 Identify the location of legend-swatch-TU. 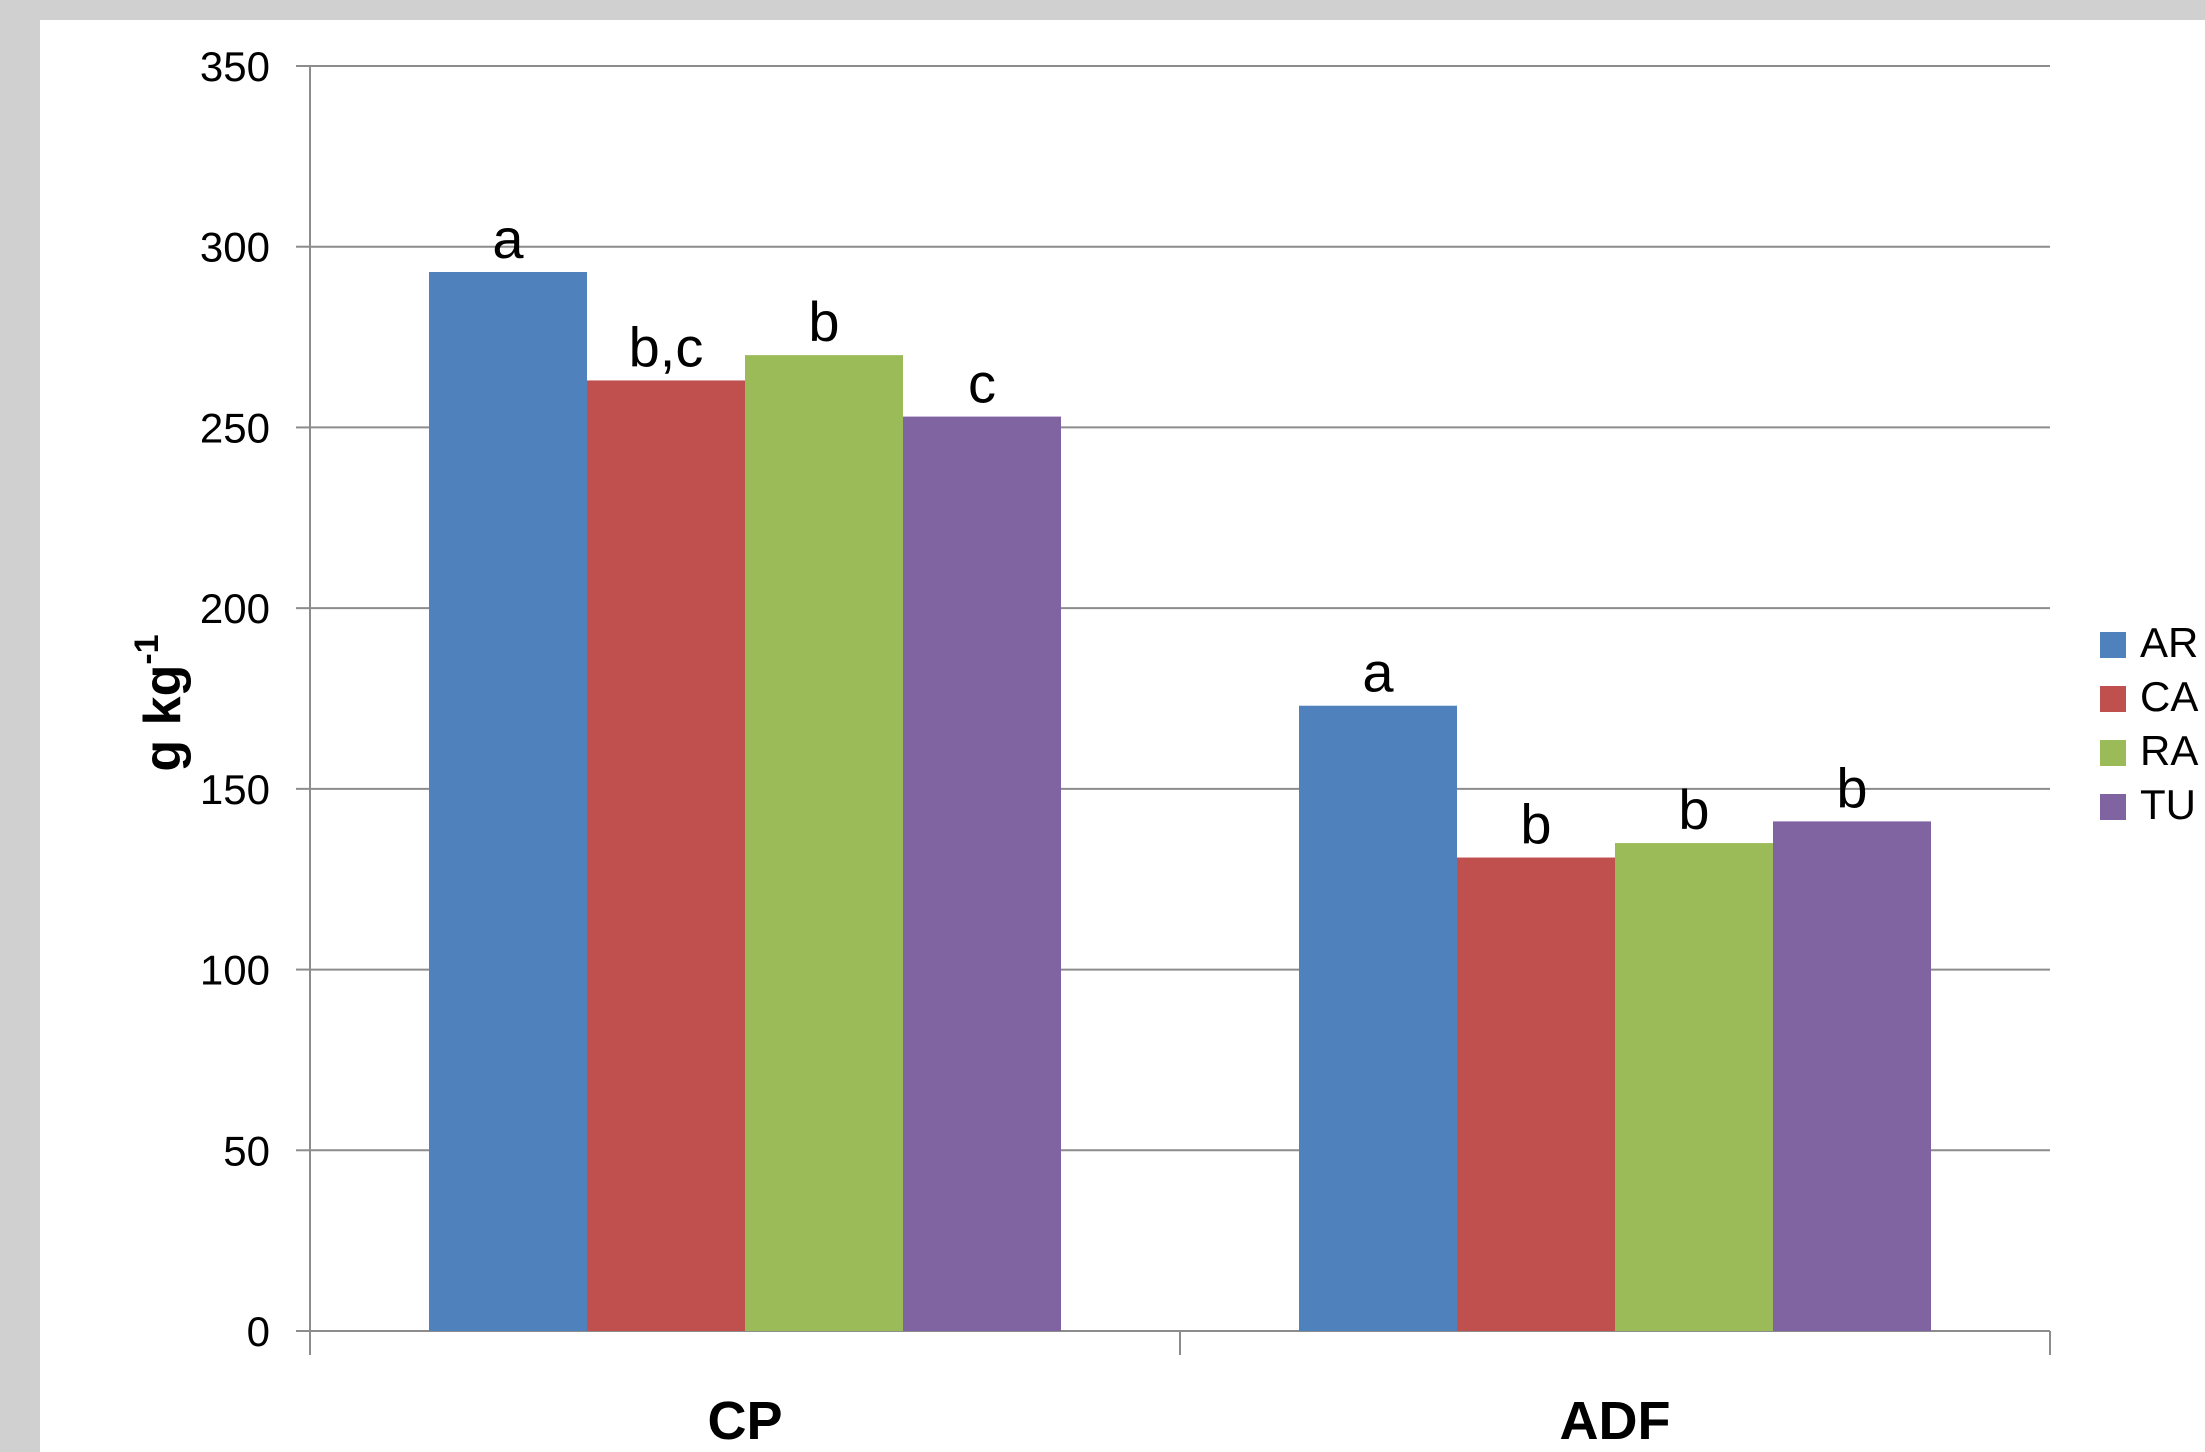
(2113, 807).